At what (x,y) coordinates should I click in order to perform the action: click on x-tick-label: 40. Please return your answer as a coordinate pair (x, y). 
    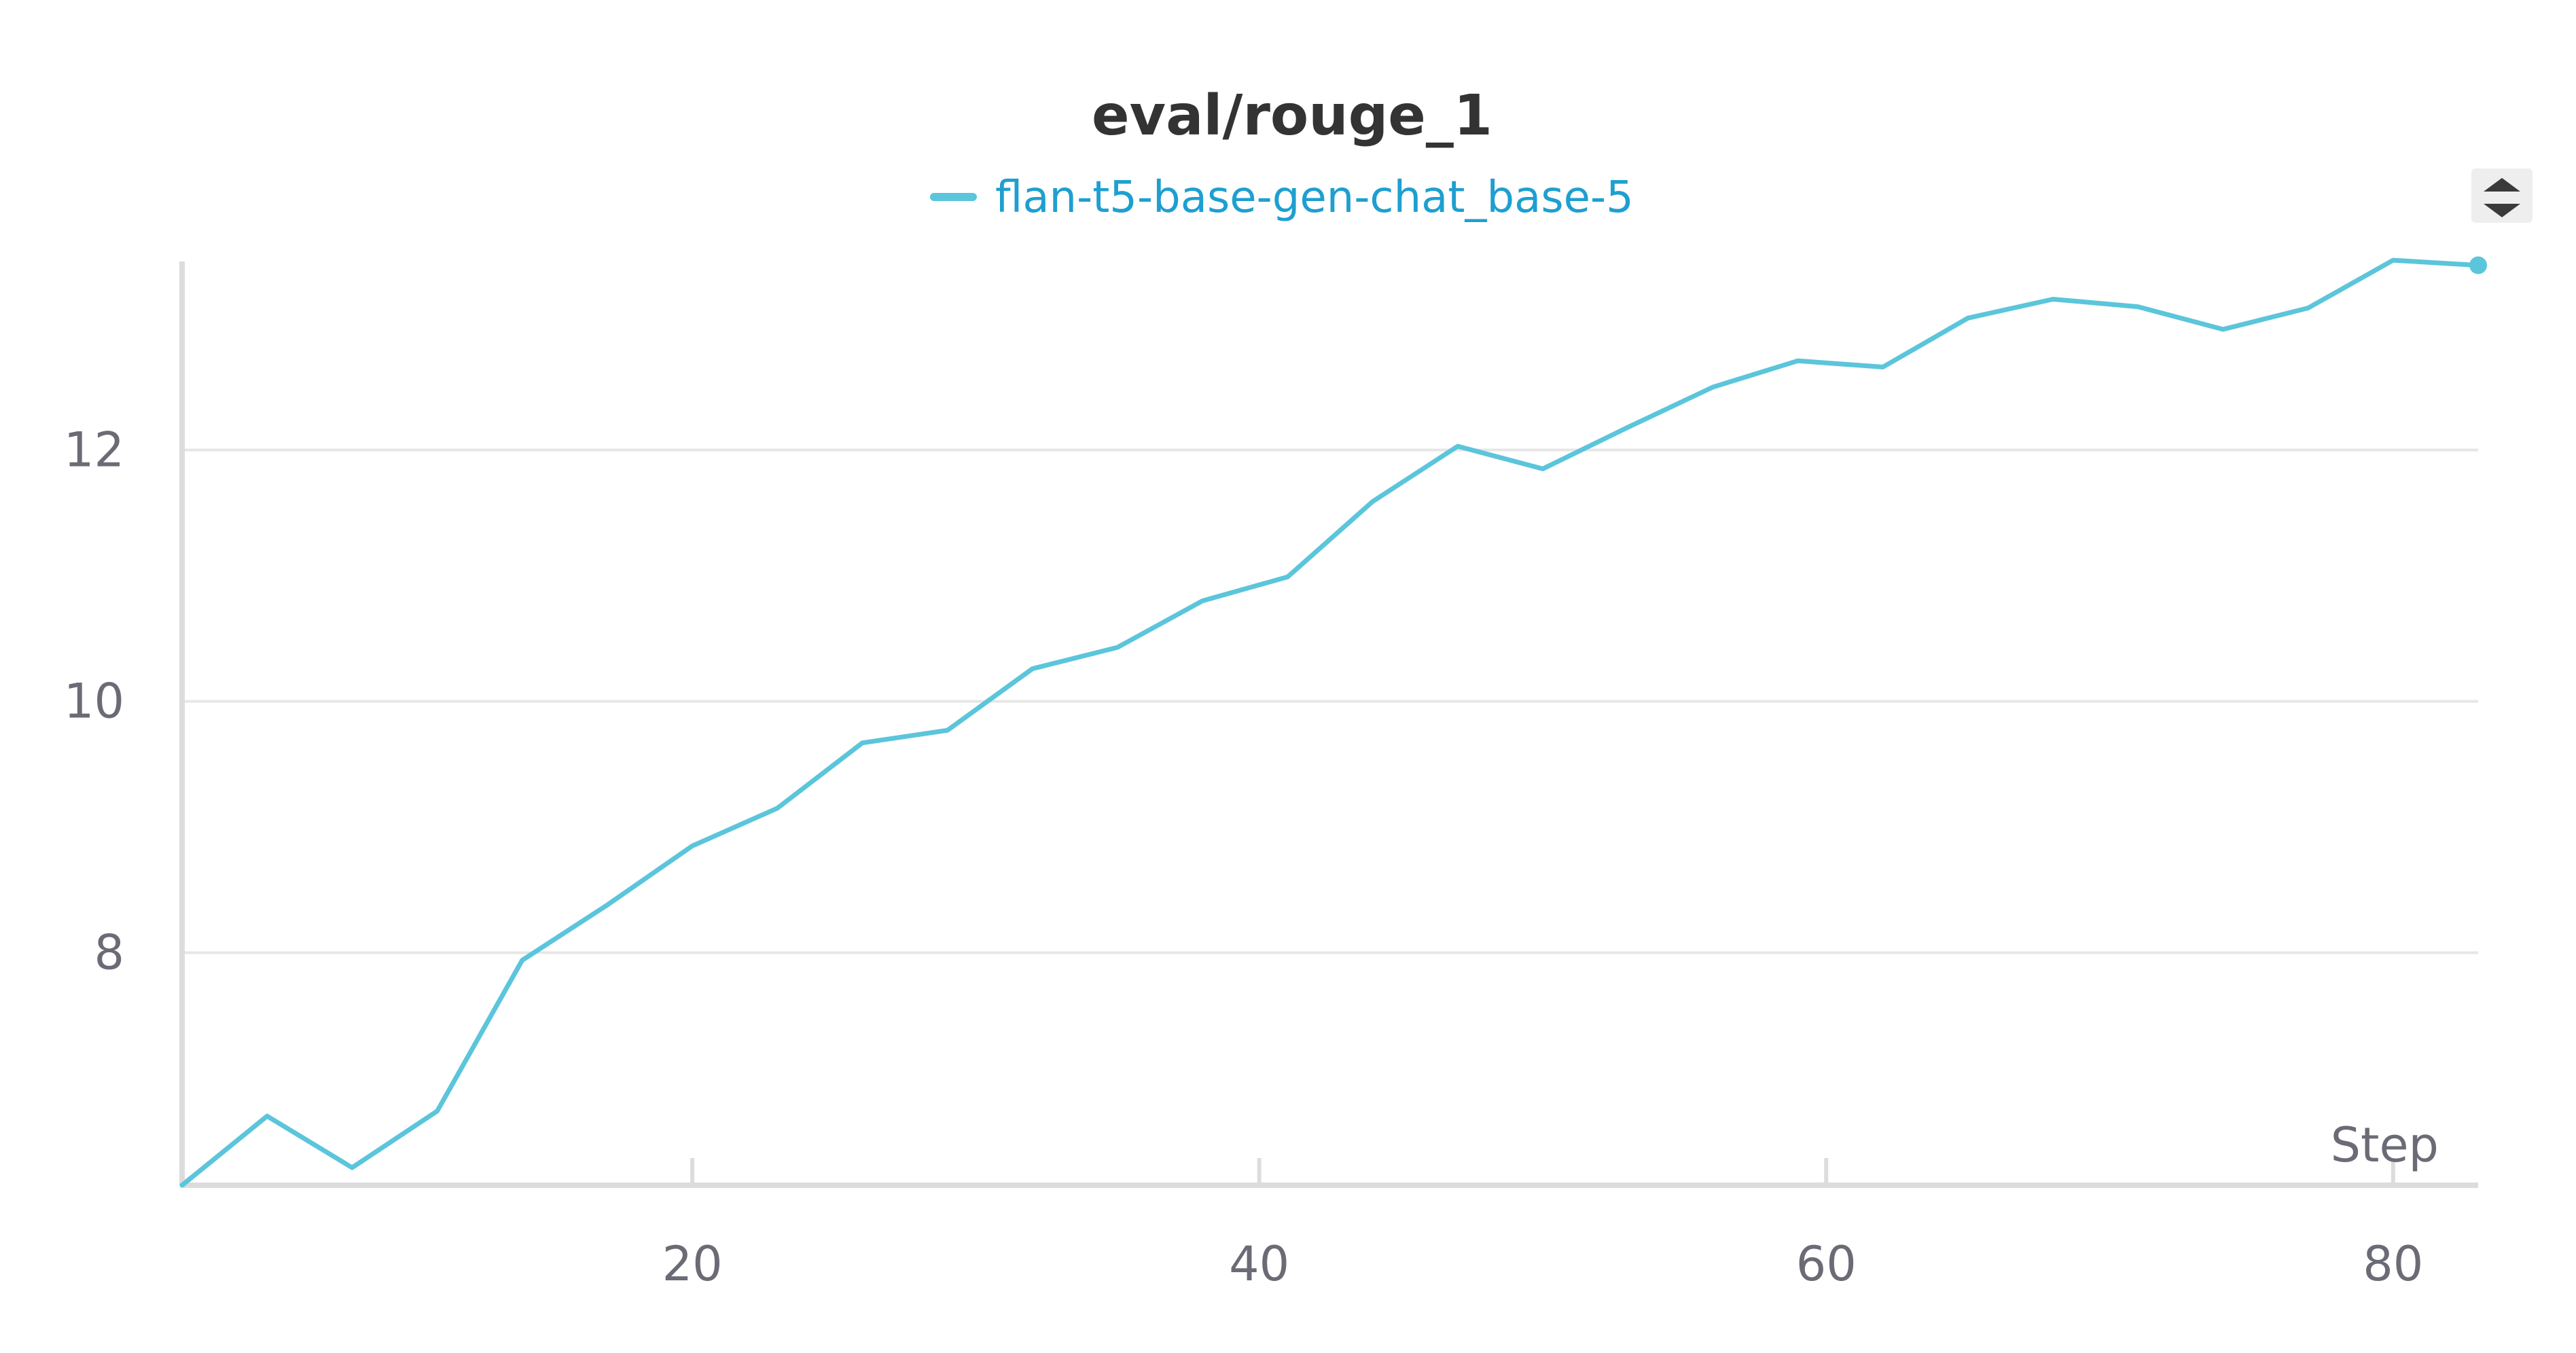
    Looking at the image, I should click on (1259, 1264).